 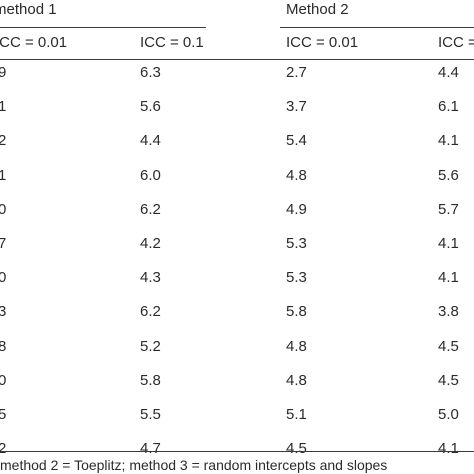 I want to click on table-cell: 5.5, so click(x=150, y=414).